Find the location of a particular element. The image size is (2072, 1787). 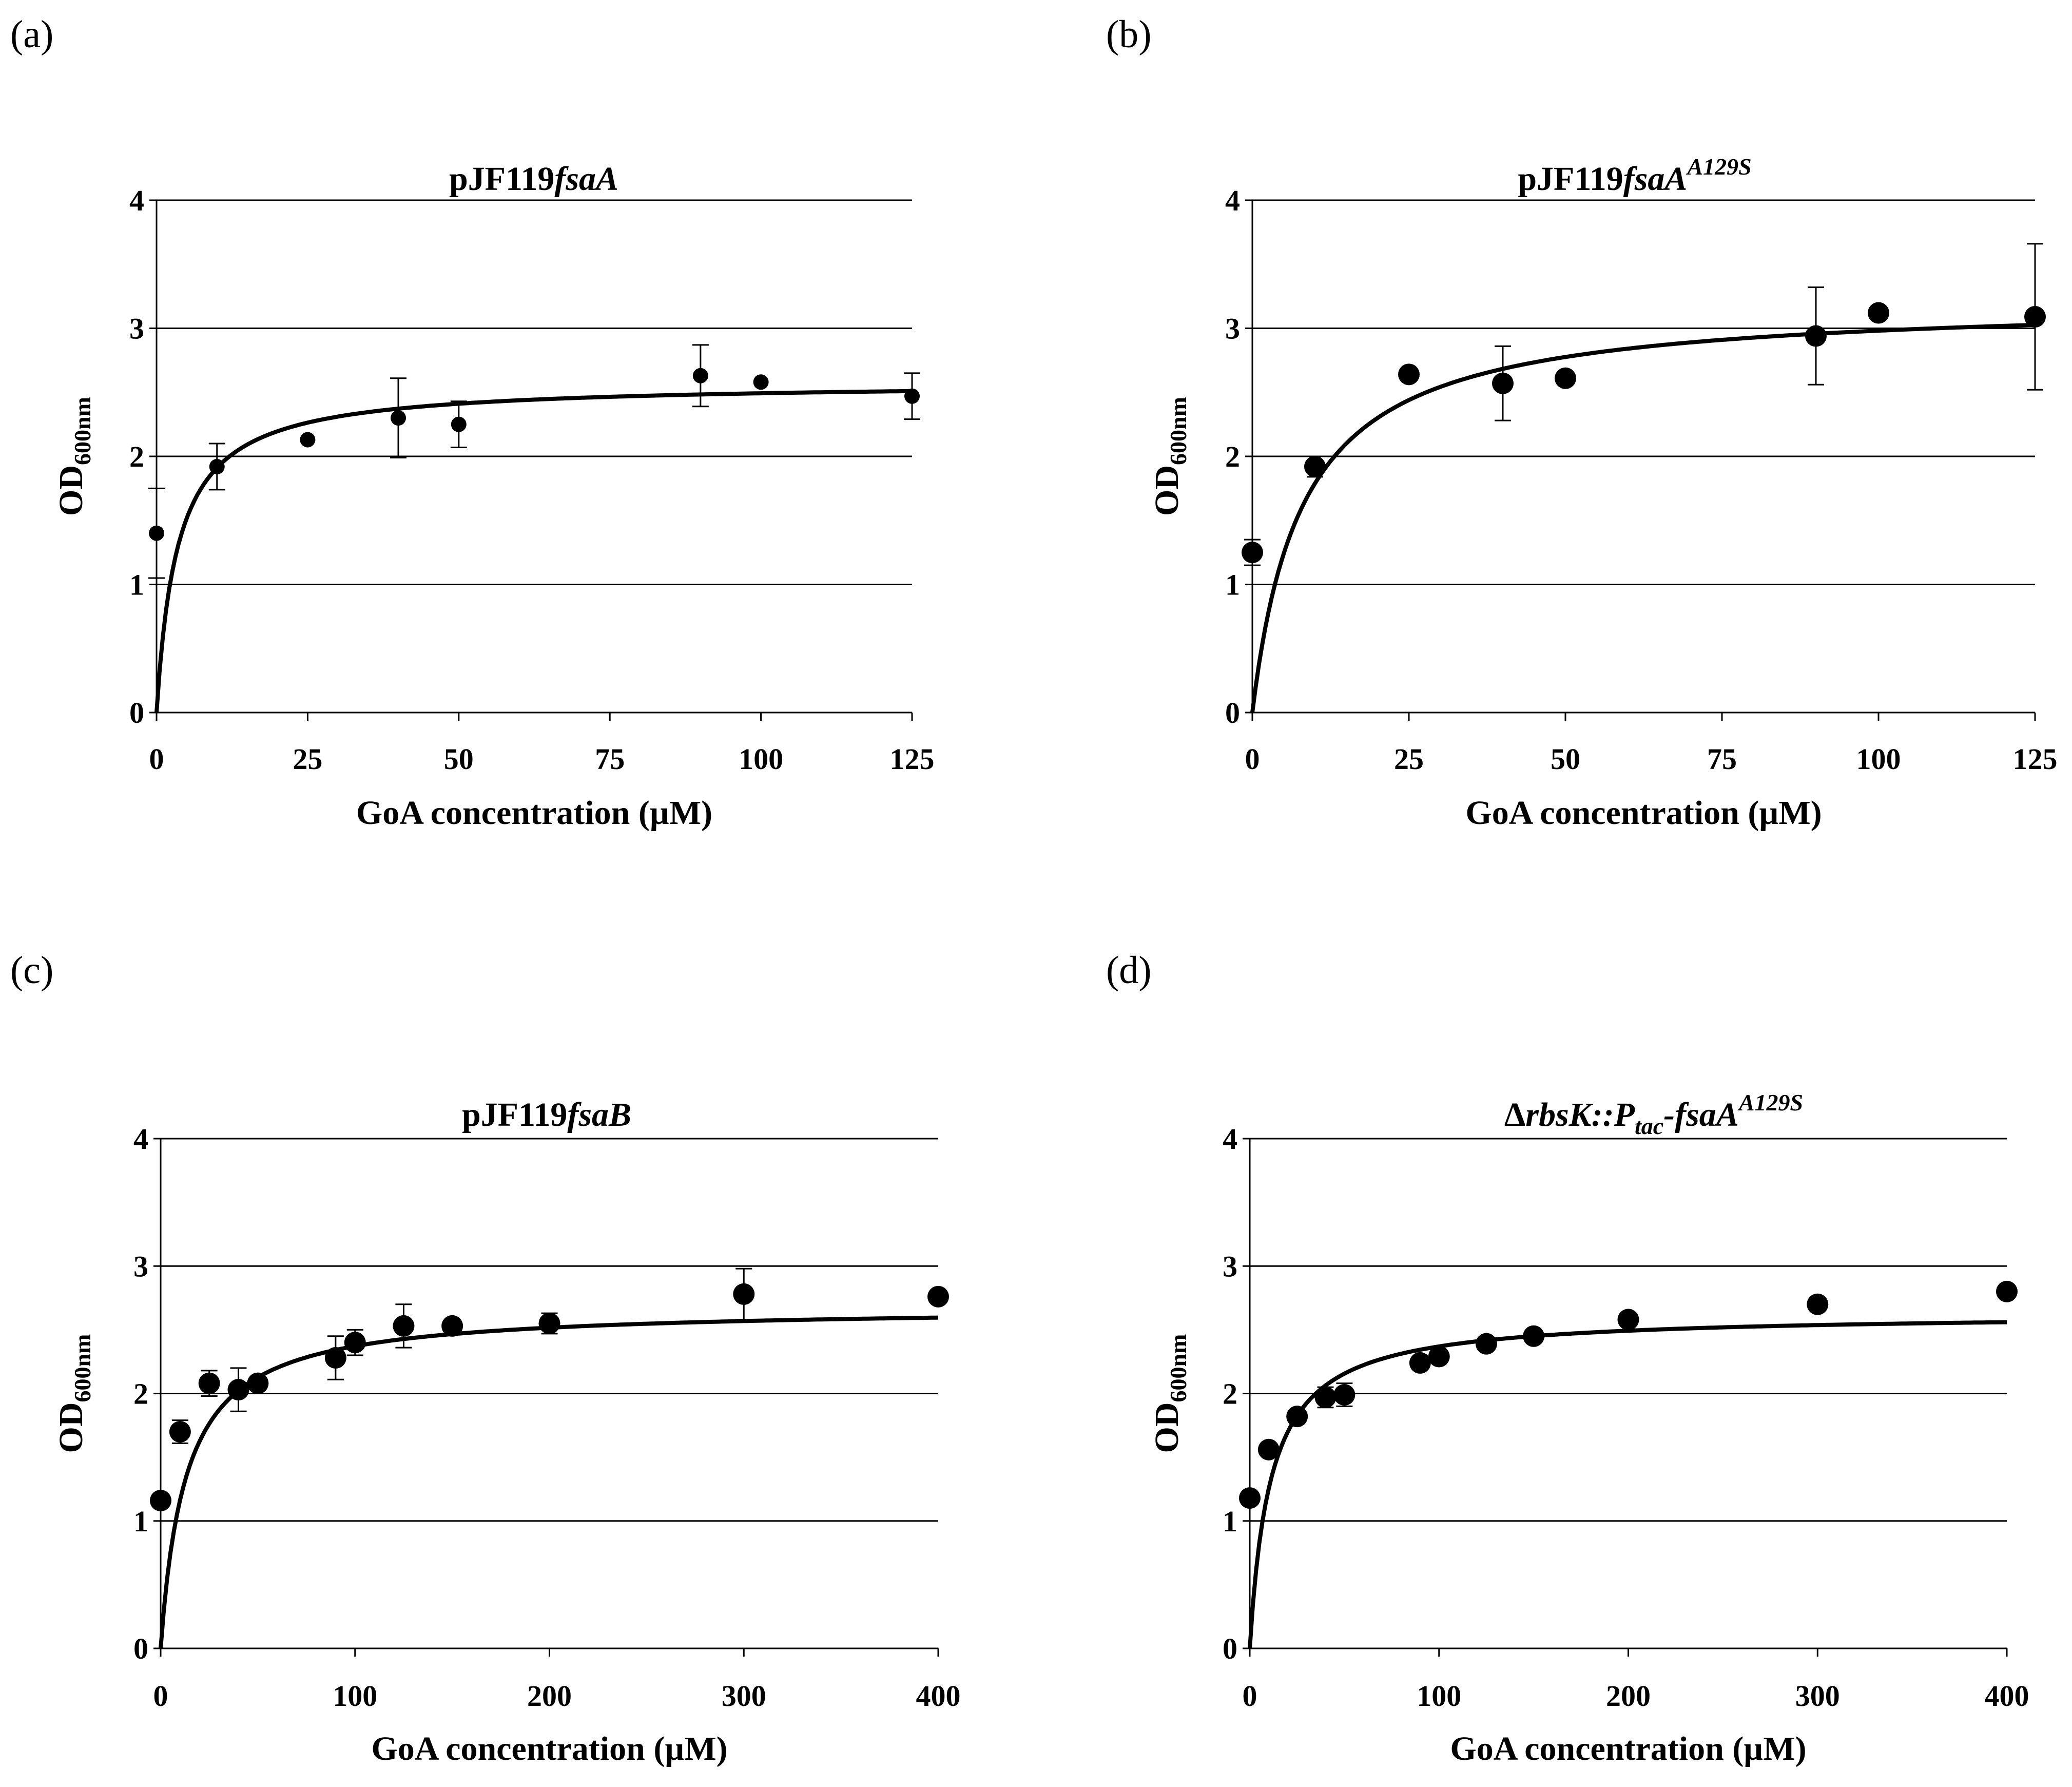

chart-title-b: pJF119fsaAA129S is located at coordinates (1635, 175).